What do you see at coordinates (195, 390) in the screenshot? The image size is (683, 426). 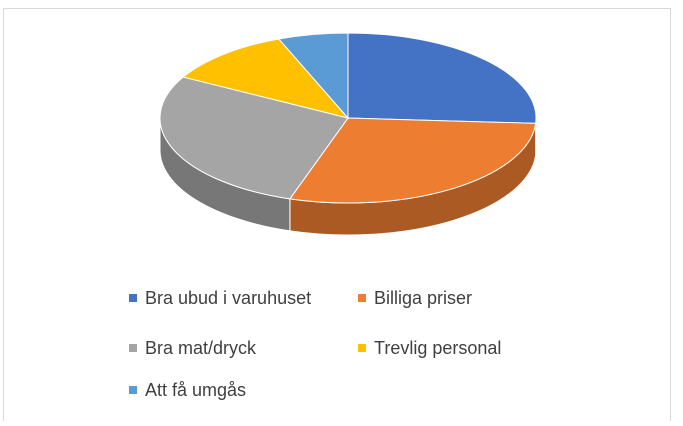 I see `legend-label: Att få umgås` at bounding box center [195, 390].